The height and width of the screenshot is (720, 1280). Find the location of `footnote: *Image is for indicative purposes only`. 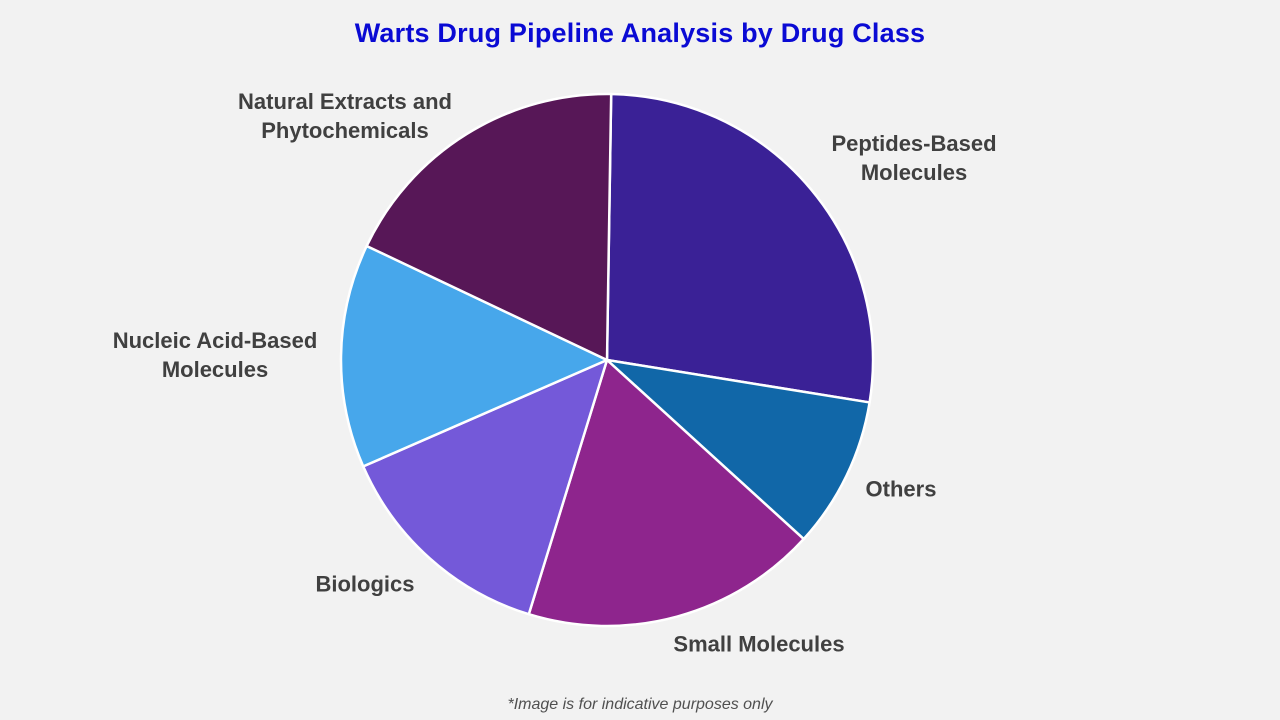

footnote: *Image is for indicative purposes only is located at coordinates (640, 704).